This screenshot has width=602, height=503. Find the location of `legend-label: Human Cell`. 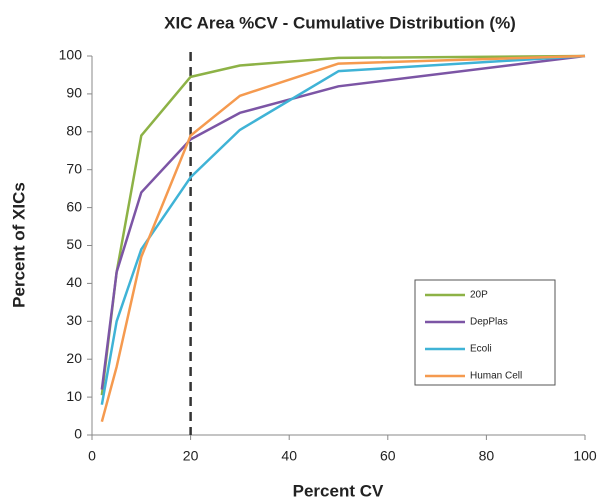

legend-label: Human Cell is located at coordinates (496, 376).